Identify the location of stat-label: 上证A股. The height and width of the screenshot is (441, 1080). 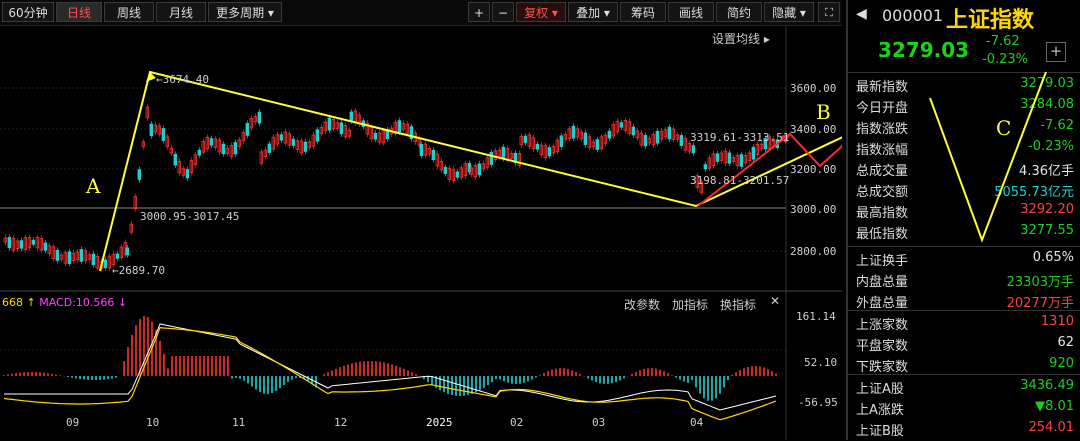
(880, 389).